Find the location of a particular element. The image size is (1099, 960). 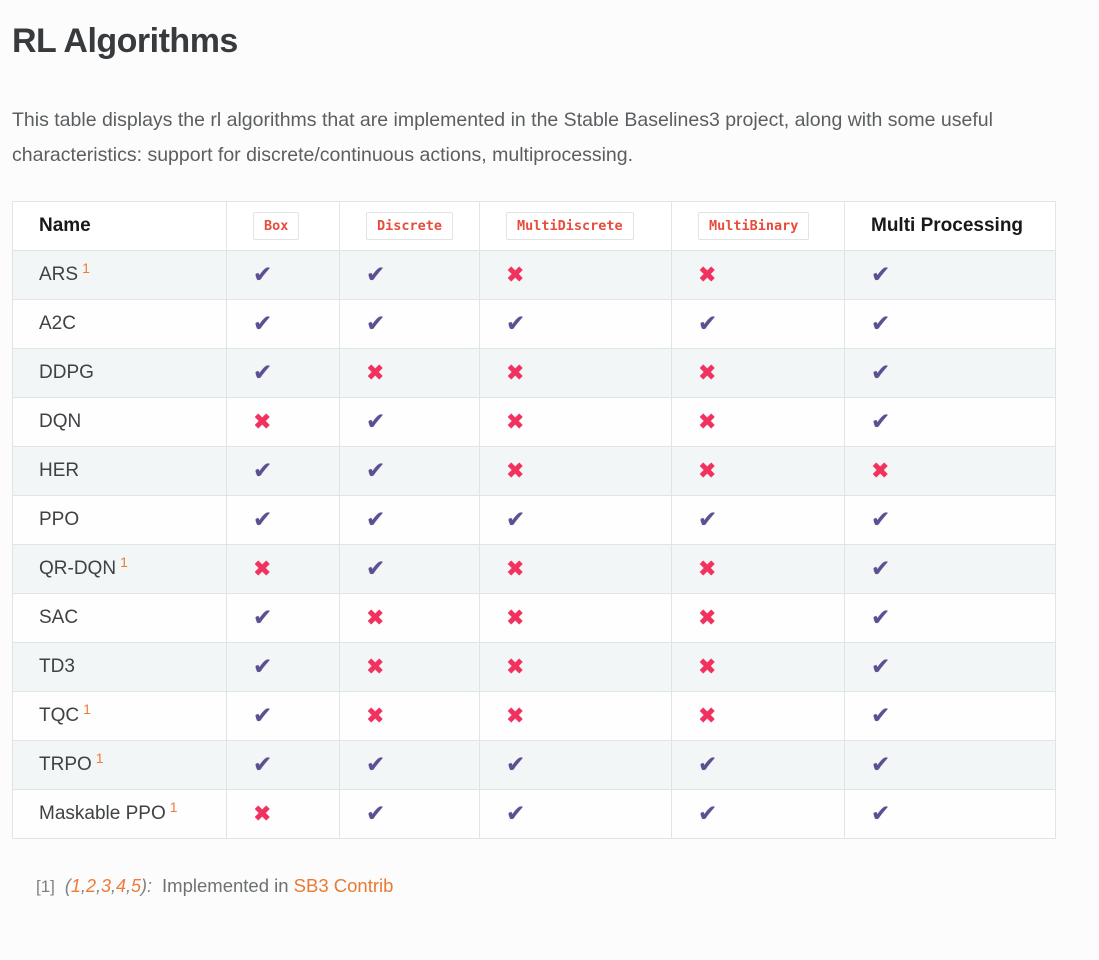

column-header-multidiscrete: MultiDiscrete is located at coordinates (575, 226).